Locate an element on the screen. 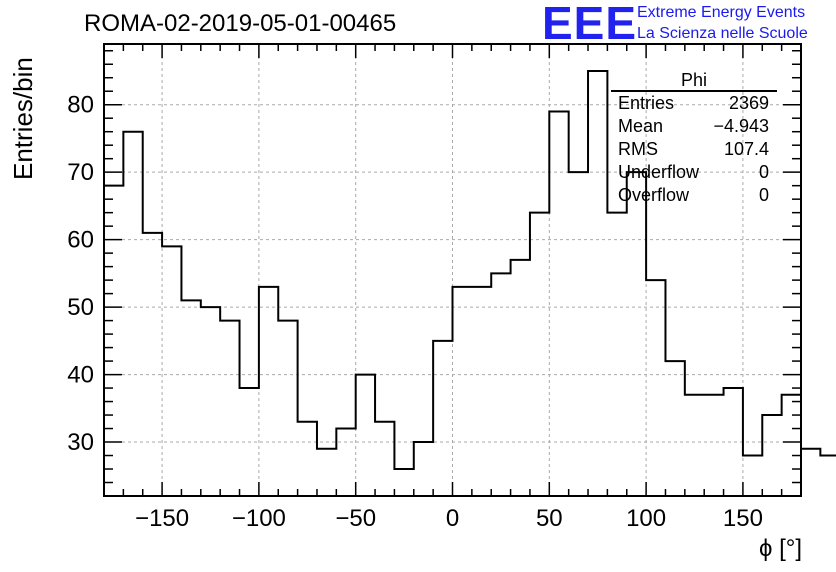  stats-label: Entries is located at coordinates (646, 103).